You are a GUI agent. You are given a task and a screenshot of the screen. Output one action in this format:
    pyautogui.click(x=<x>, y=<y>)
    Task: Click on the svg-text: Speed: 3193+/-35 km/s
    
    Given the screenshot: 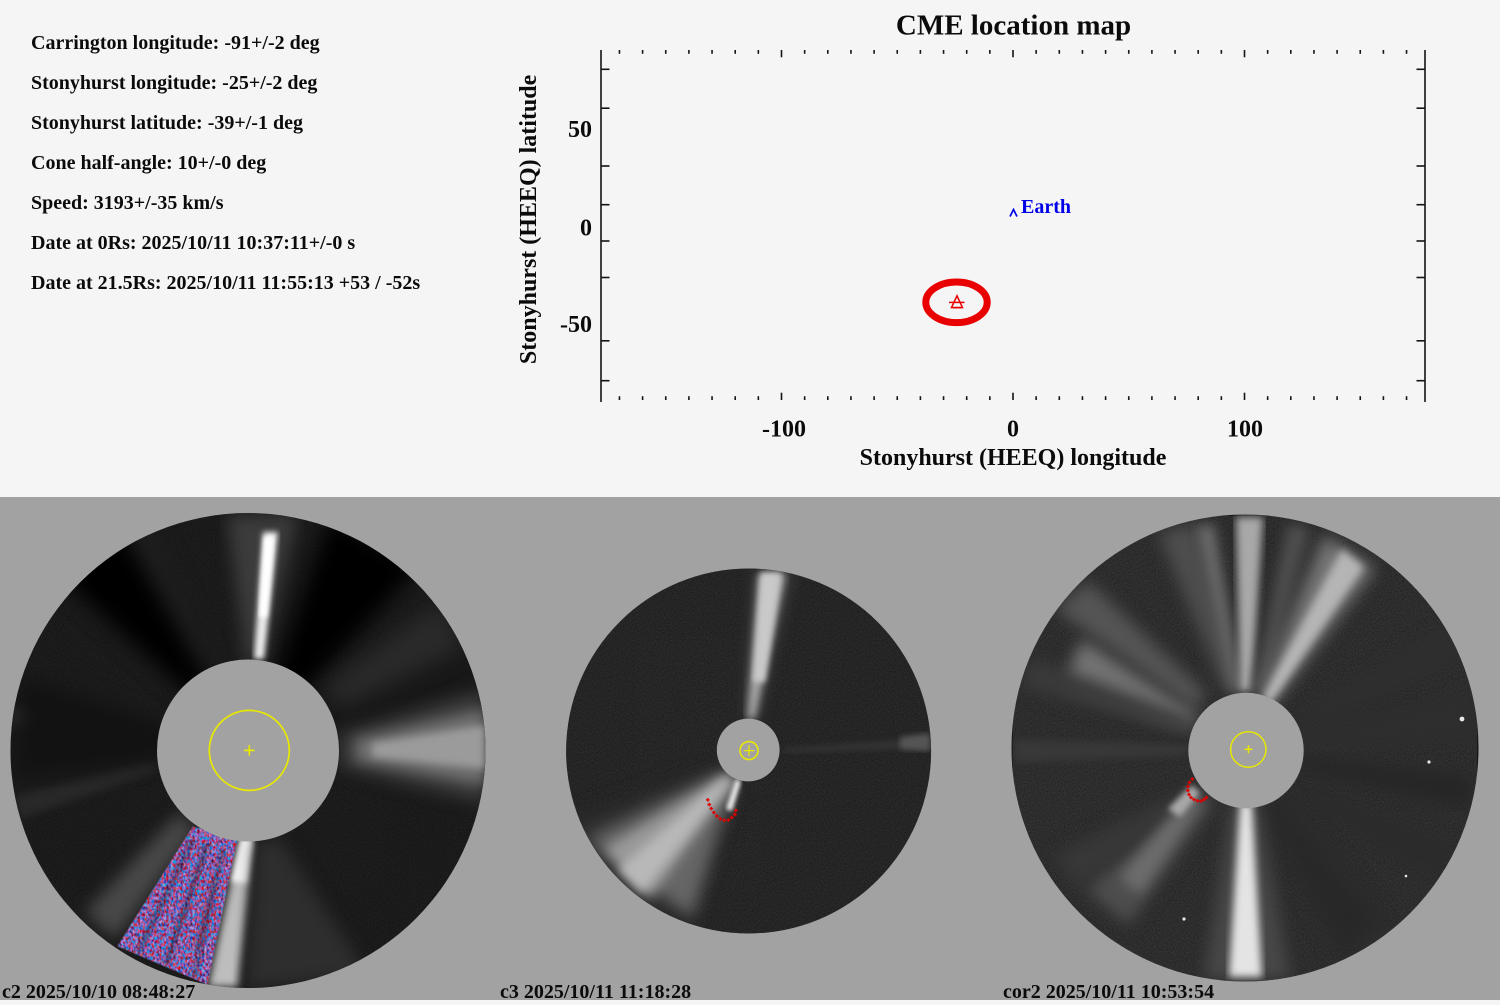 What is the action you would take?
    pyautogui.click(x=127, y=203)
    